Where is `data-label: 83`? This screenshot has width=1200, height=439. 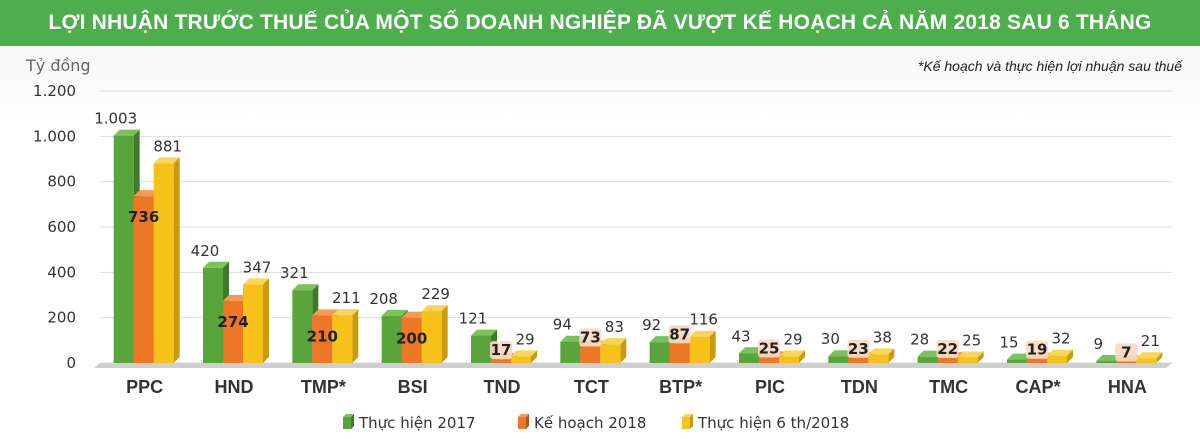
data-label: 83 is located at coordinates (614, 327).